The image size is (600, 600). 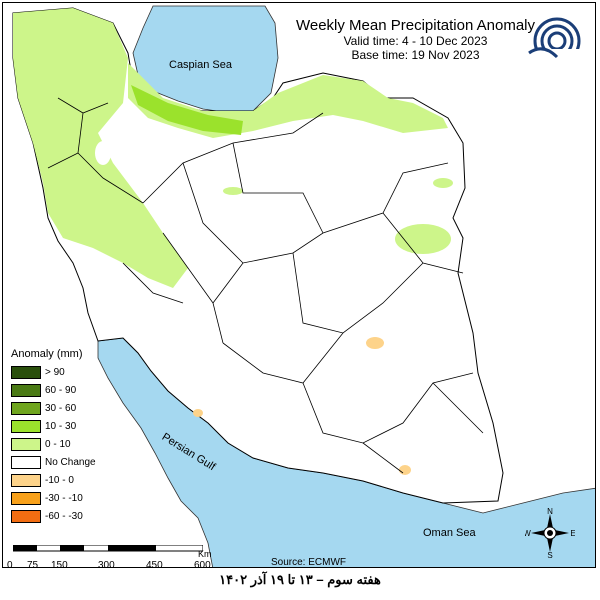 I want to click on legend-item: > 90, so click(x=71, y=372).